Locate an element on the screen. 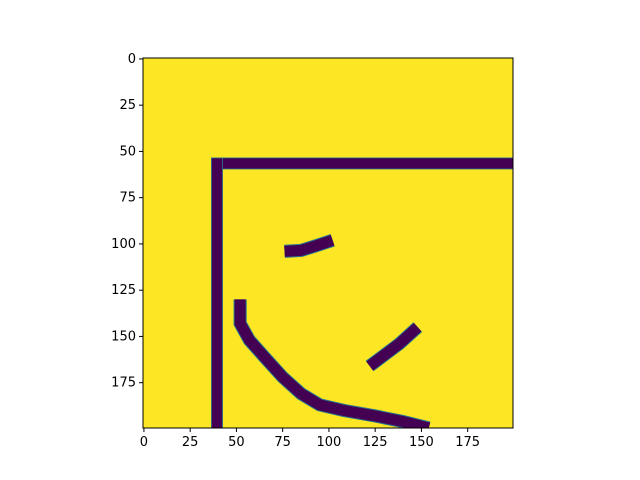  y-tick-label-25: 25 is located at coordinates (127, 105).